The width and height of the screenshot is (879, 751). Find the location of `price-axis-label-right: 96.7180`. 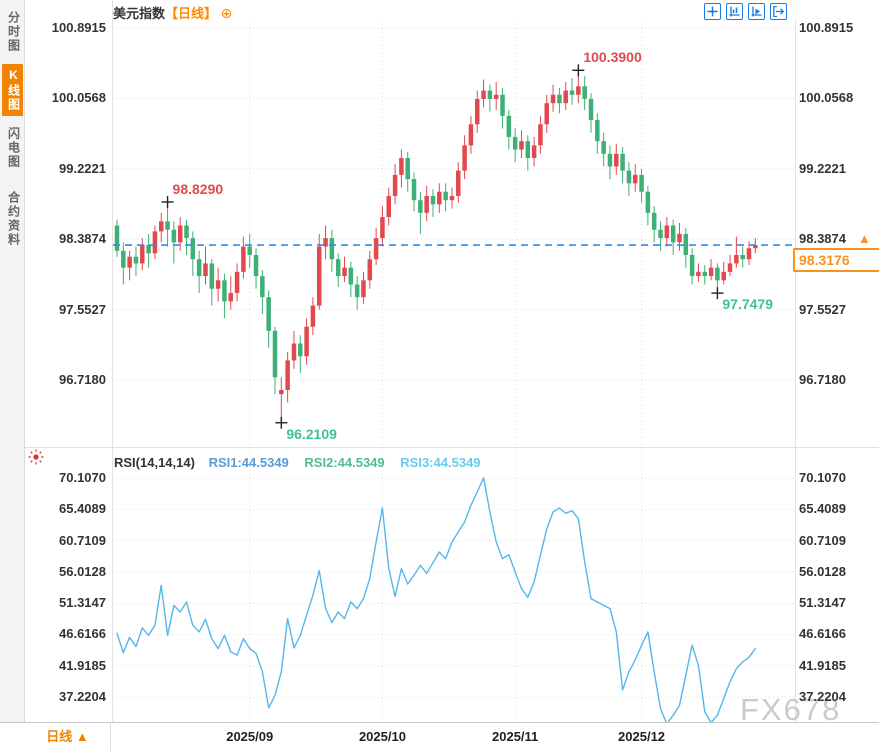

price-axis-label-right: 96.7180 is located at coordinates (822, 379).